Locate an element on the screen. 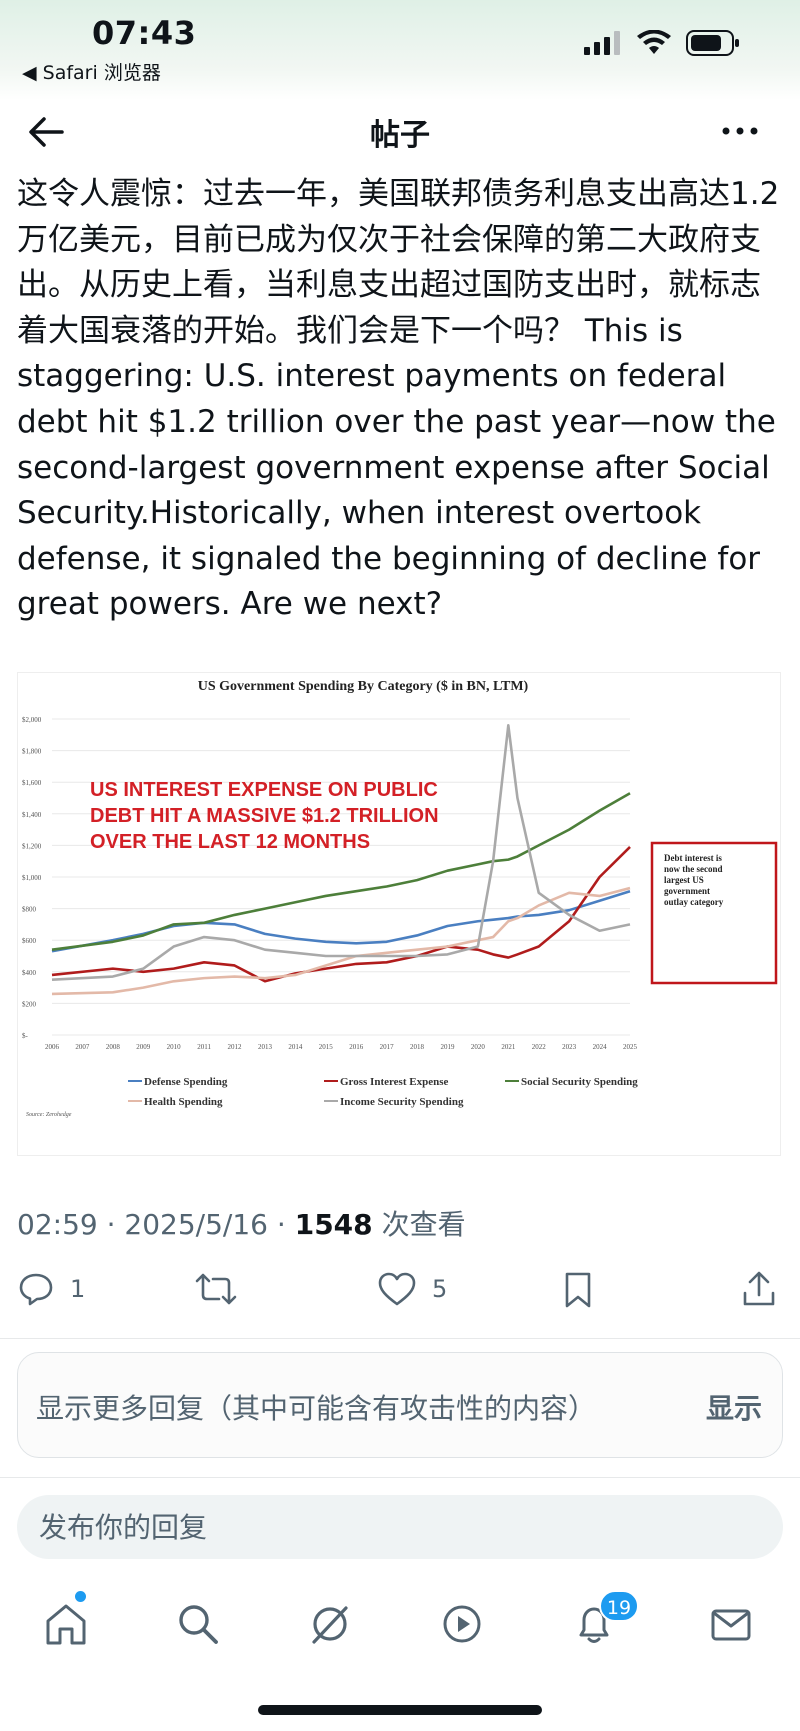 The width and height of the screenshot is (800, 1731). home-icon is located at coordinates (66, 1624).